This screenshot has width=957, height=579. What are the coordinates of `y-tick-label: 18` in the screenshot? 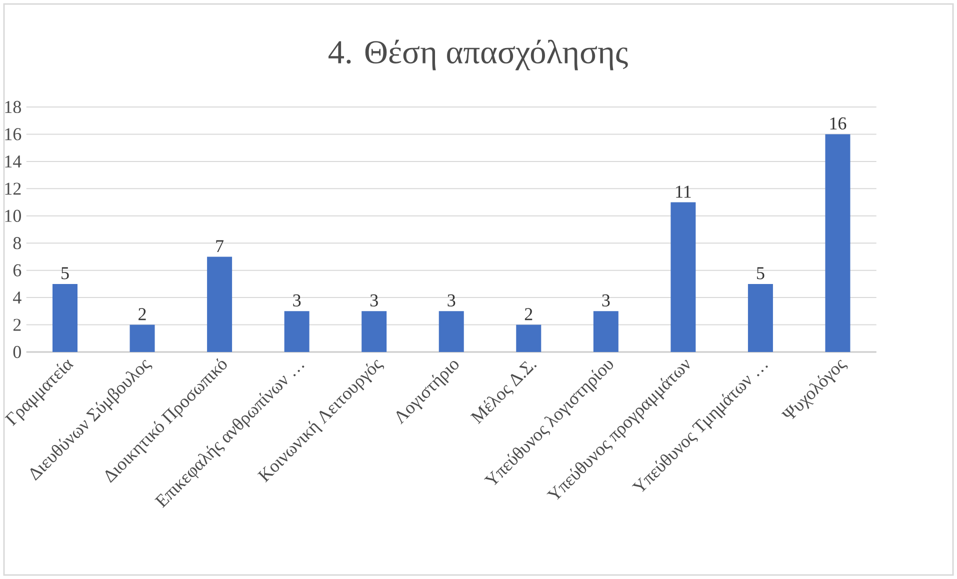 It's located at (13, 107).